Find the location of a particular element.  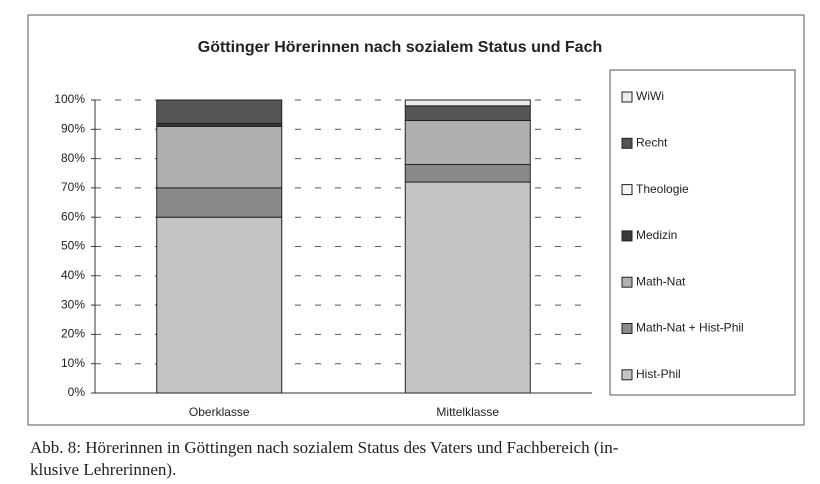

y-tick-label: 60% is located at coordinates (73, 216).